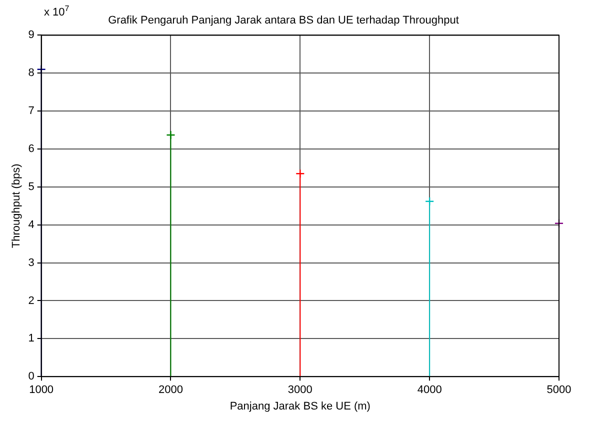  Describe the element at coordinates (57, 11) in the screenshot. I see `text: x 10$^{7}$` at that location.